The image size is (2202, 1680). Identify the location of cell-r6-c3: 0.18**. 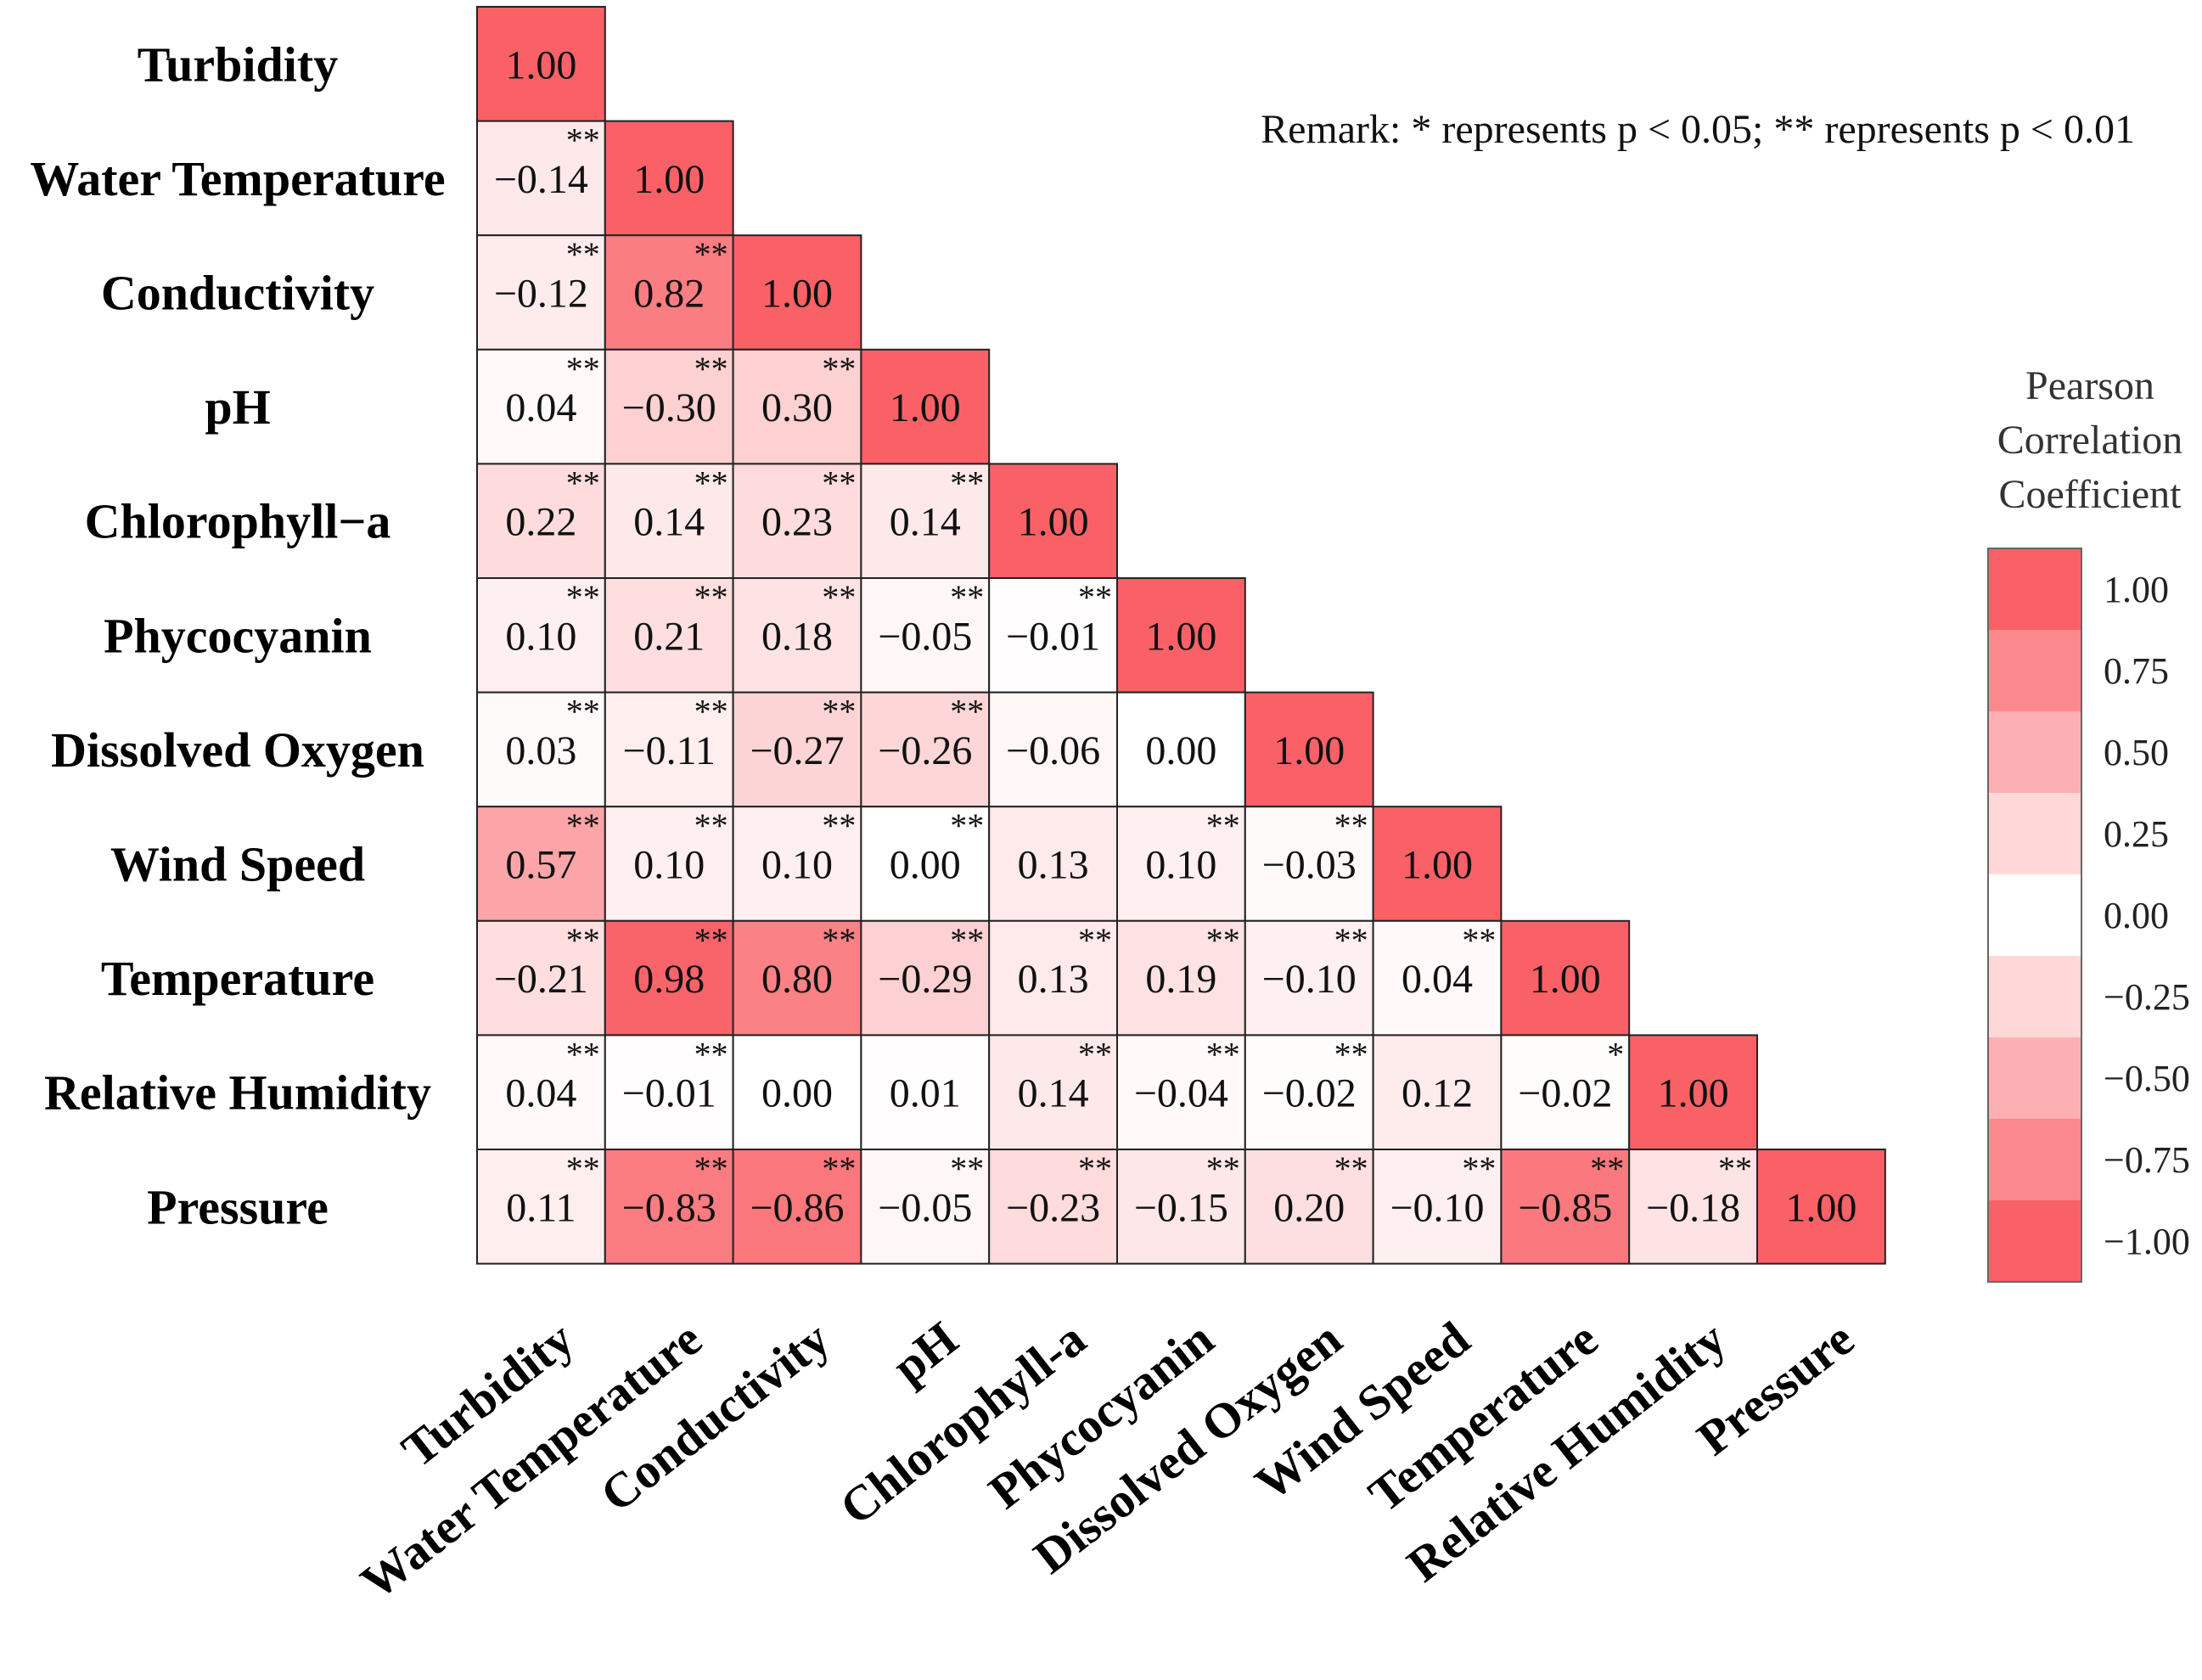
(797, 635).